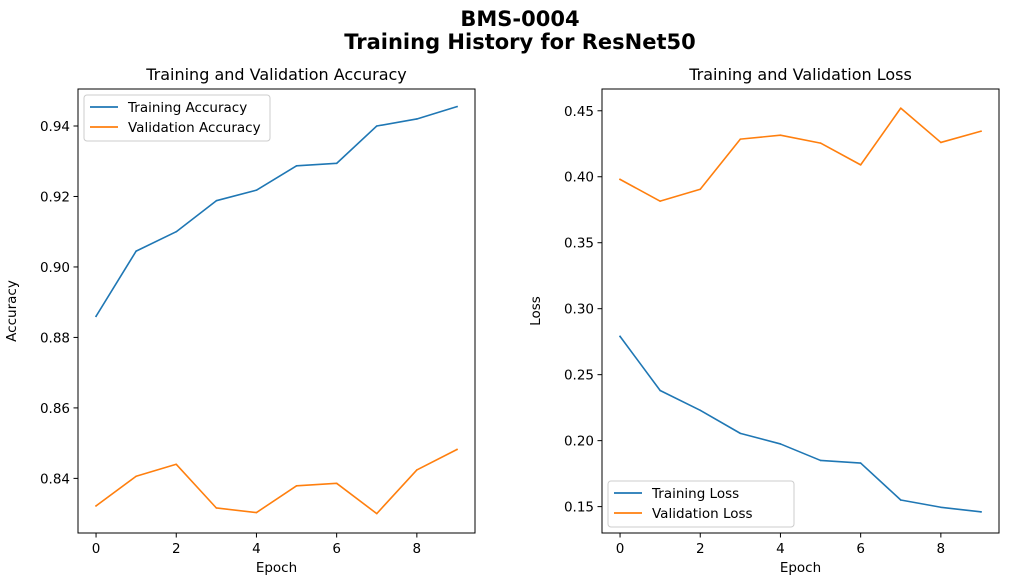 This screenshot has height=585, width=1010. Describe the element at coordinates (579, 442) in the screenshot. I see `loss-y-tick-label: 0.20` at that location.